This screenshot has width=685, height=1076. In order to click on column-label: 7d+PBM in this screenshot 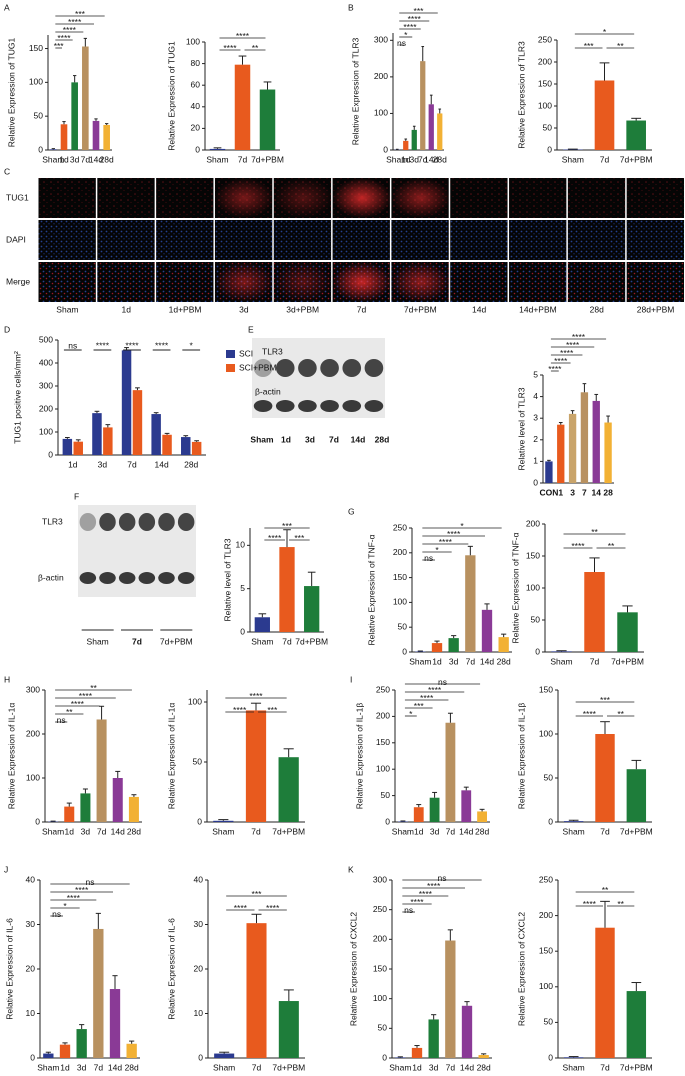, I will do `click(420, 309)`.